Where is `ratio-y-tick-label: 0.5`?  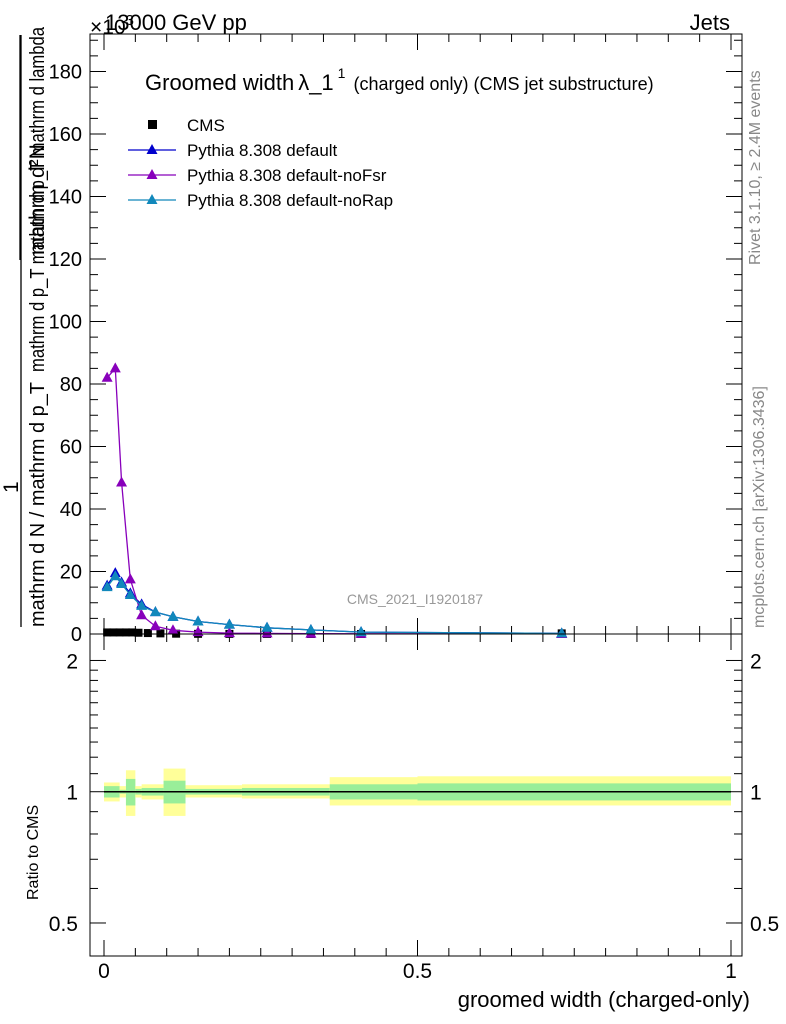
ratio-y-tick-label: 0.5 is located at coordinates (63, 924).